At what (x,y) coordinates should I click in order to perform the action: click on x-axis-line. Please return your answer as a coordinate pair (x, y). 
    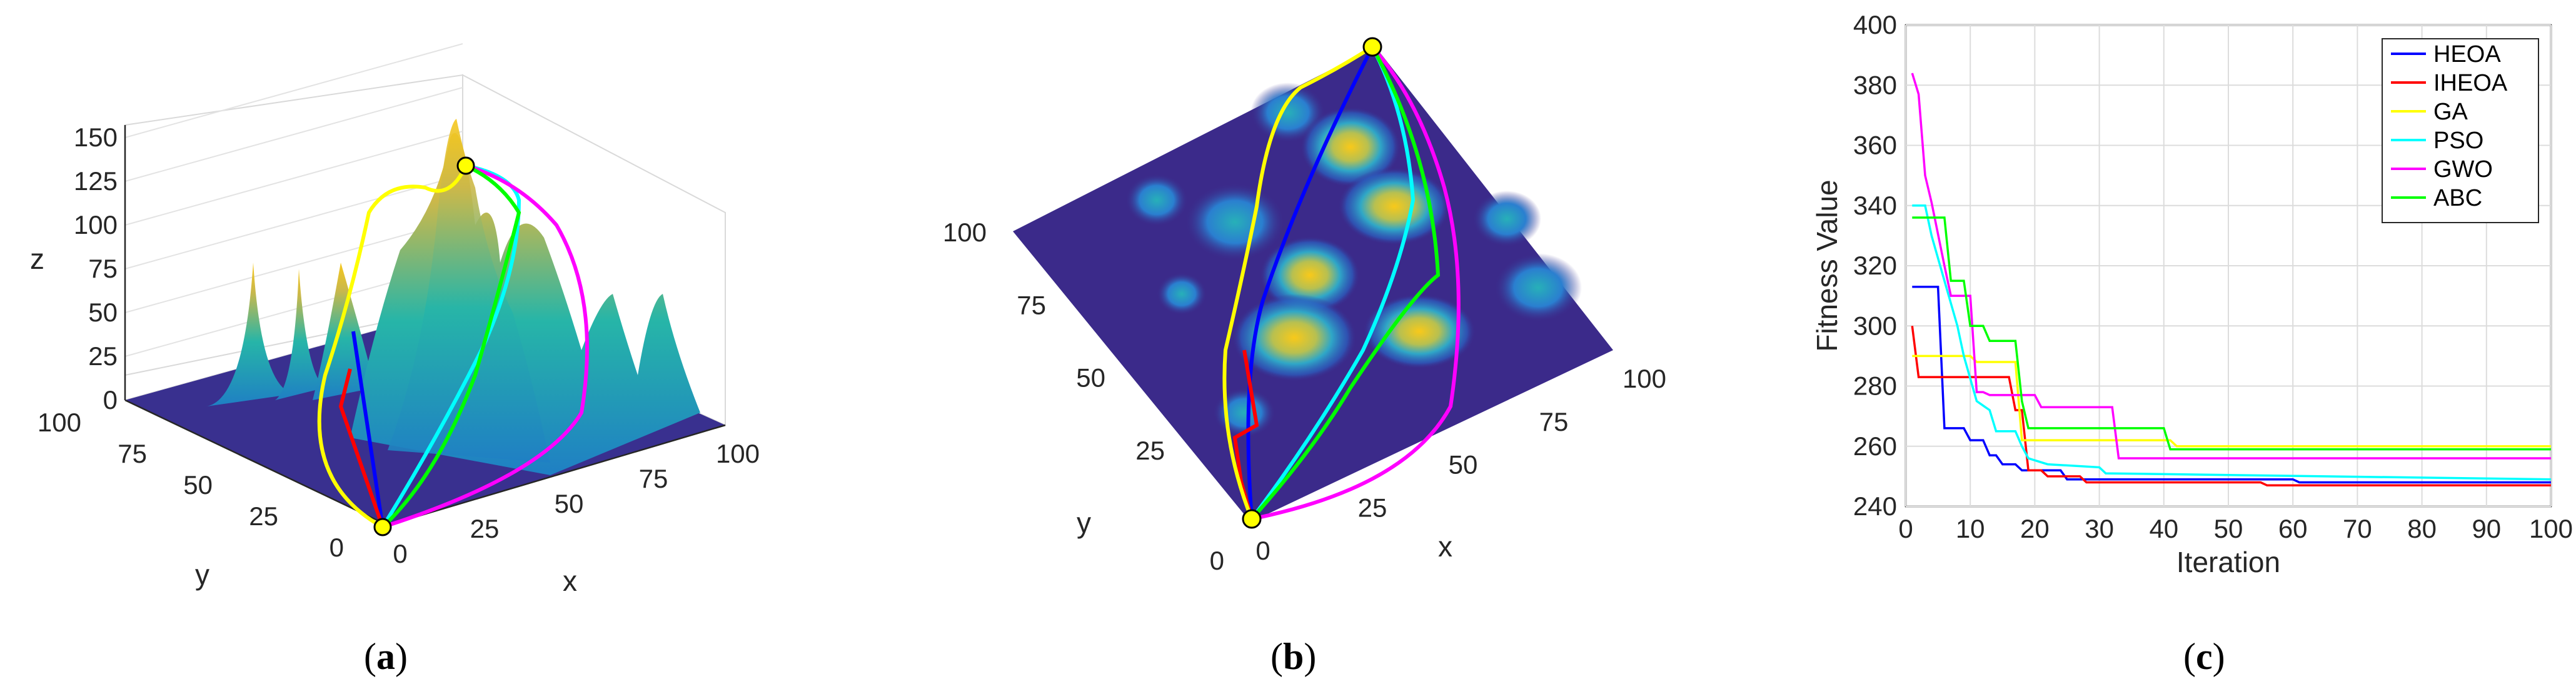
    Looking at the image, I should click on (556, 475).